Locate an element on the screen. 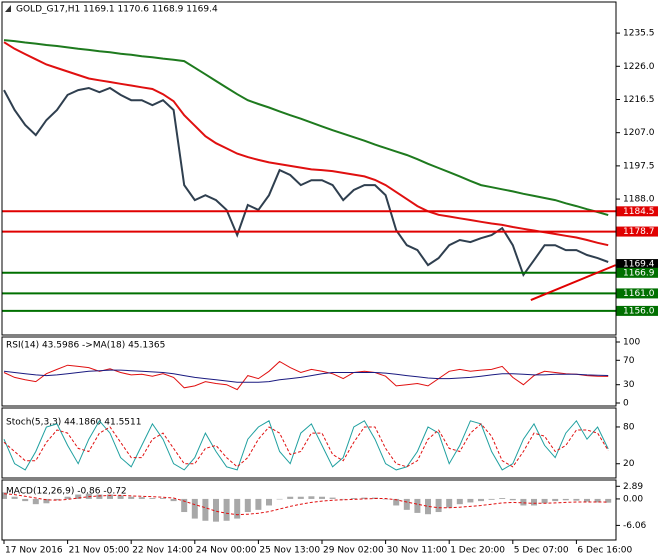  y-tick-label: 100 is located at coordinates (631, 343).